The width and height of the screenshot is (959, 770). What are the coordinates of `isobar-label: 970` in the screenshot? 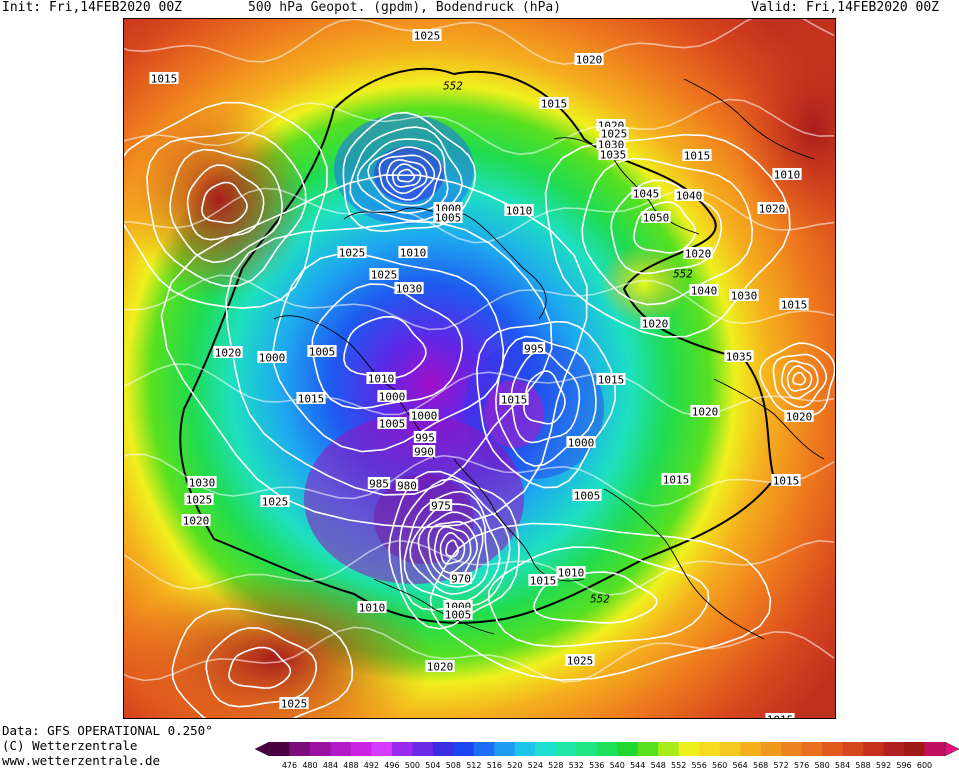 It's located at (461, 579).